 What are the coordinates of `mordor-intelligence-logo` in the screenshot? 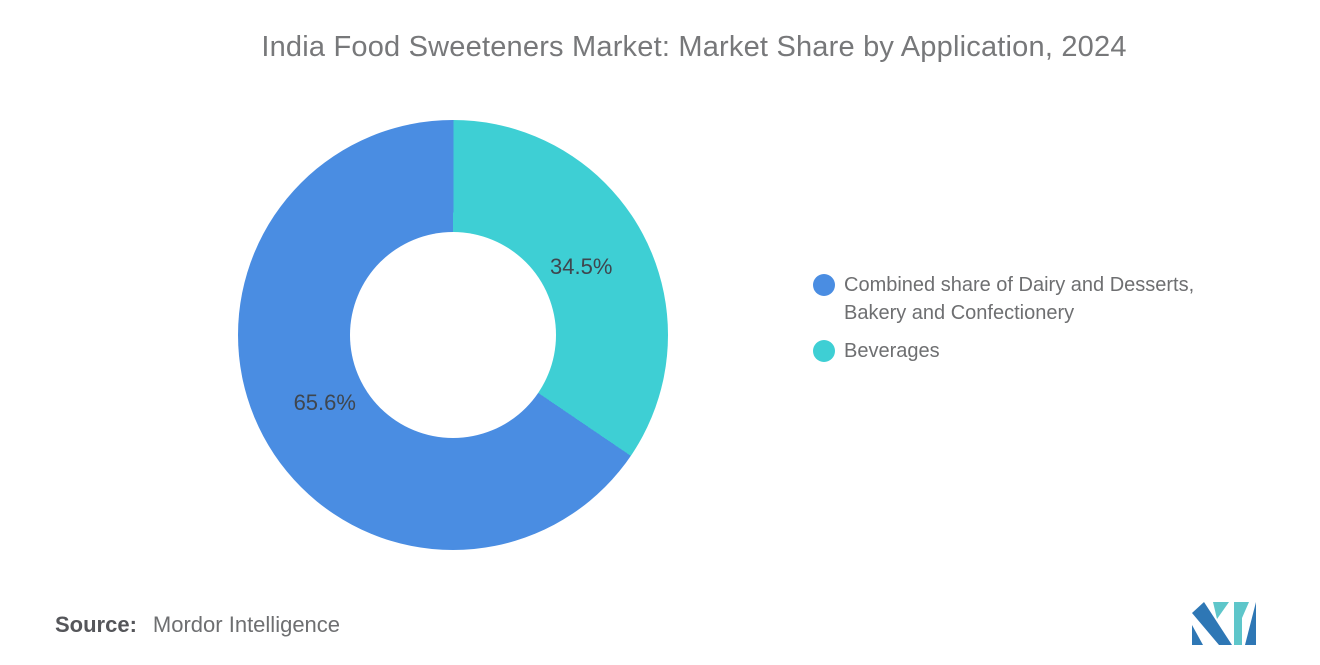 It's located at (1224, 623).